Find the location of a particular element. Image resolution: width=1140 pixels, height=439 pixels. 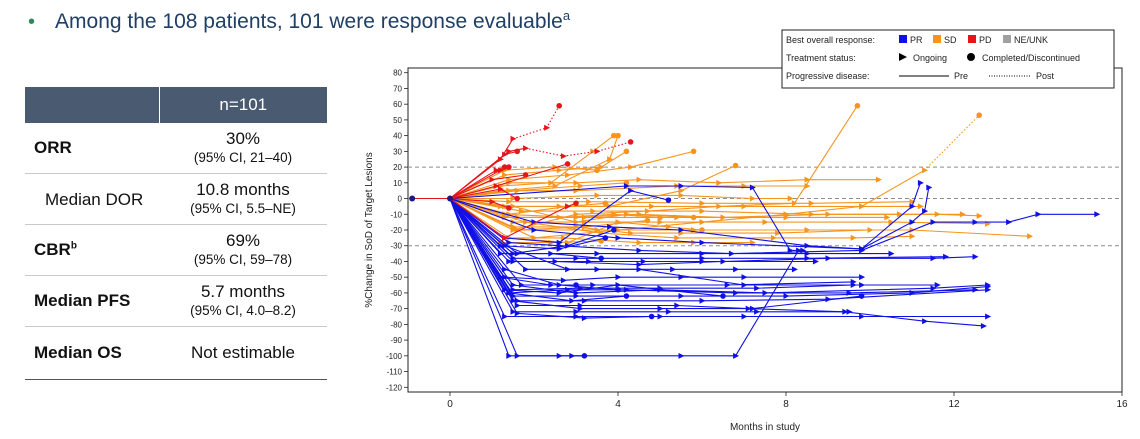

legend-status-title: Treatment status: is located at coordinates (821, 58).